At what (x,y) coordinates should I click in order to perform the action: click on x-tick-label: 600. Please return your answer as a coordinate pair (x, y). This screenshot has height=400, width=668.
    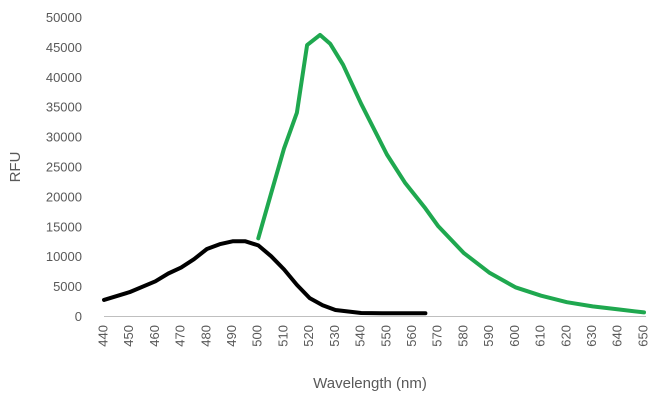
    Looking at the image, I should click on (514, 336).